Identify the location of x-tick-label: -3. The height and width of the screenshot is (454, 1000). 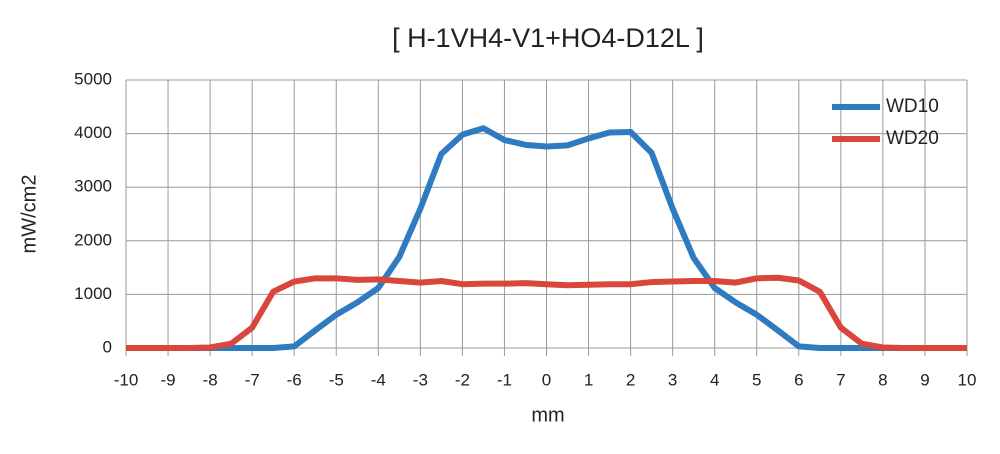
(420, 379).